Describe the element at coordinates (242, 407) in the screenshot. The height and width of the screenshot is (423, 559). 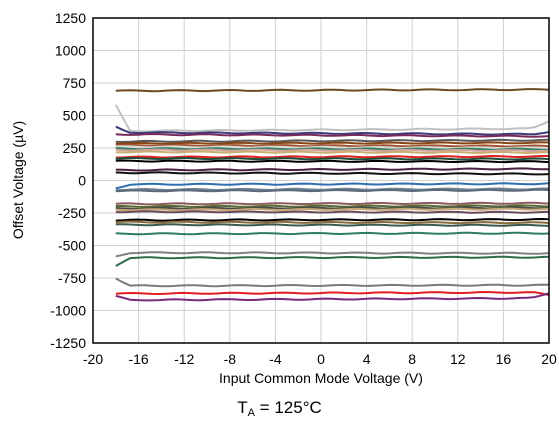
I see `caption-symbol: T` at that location.